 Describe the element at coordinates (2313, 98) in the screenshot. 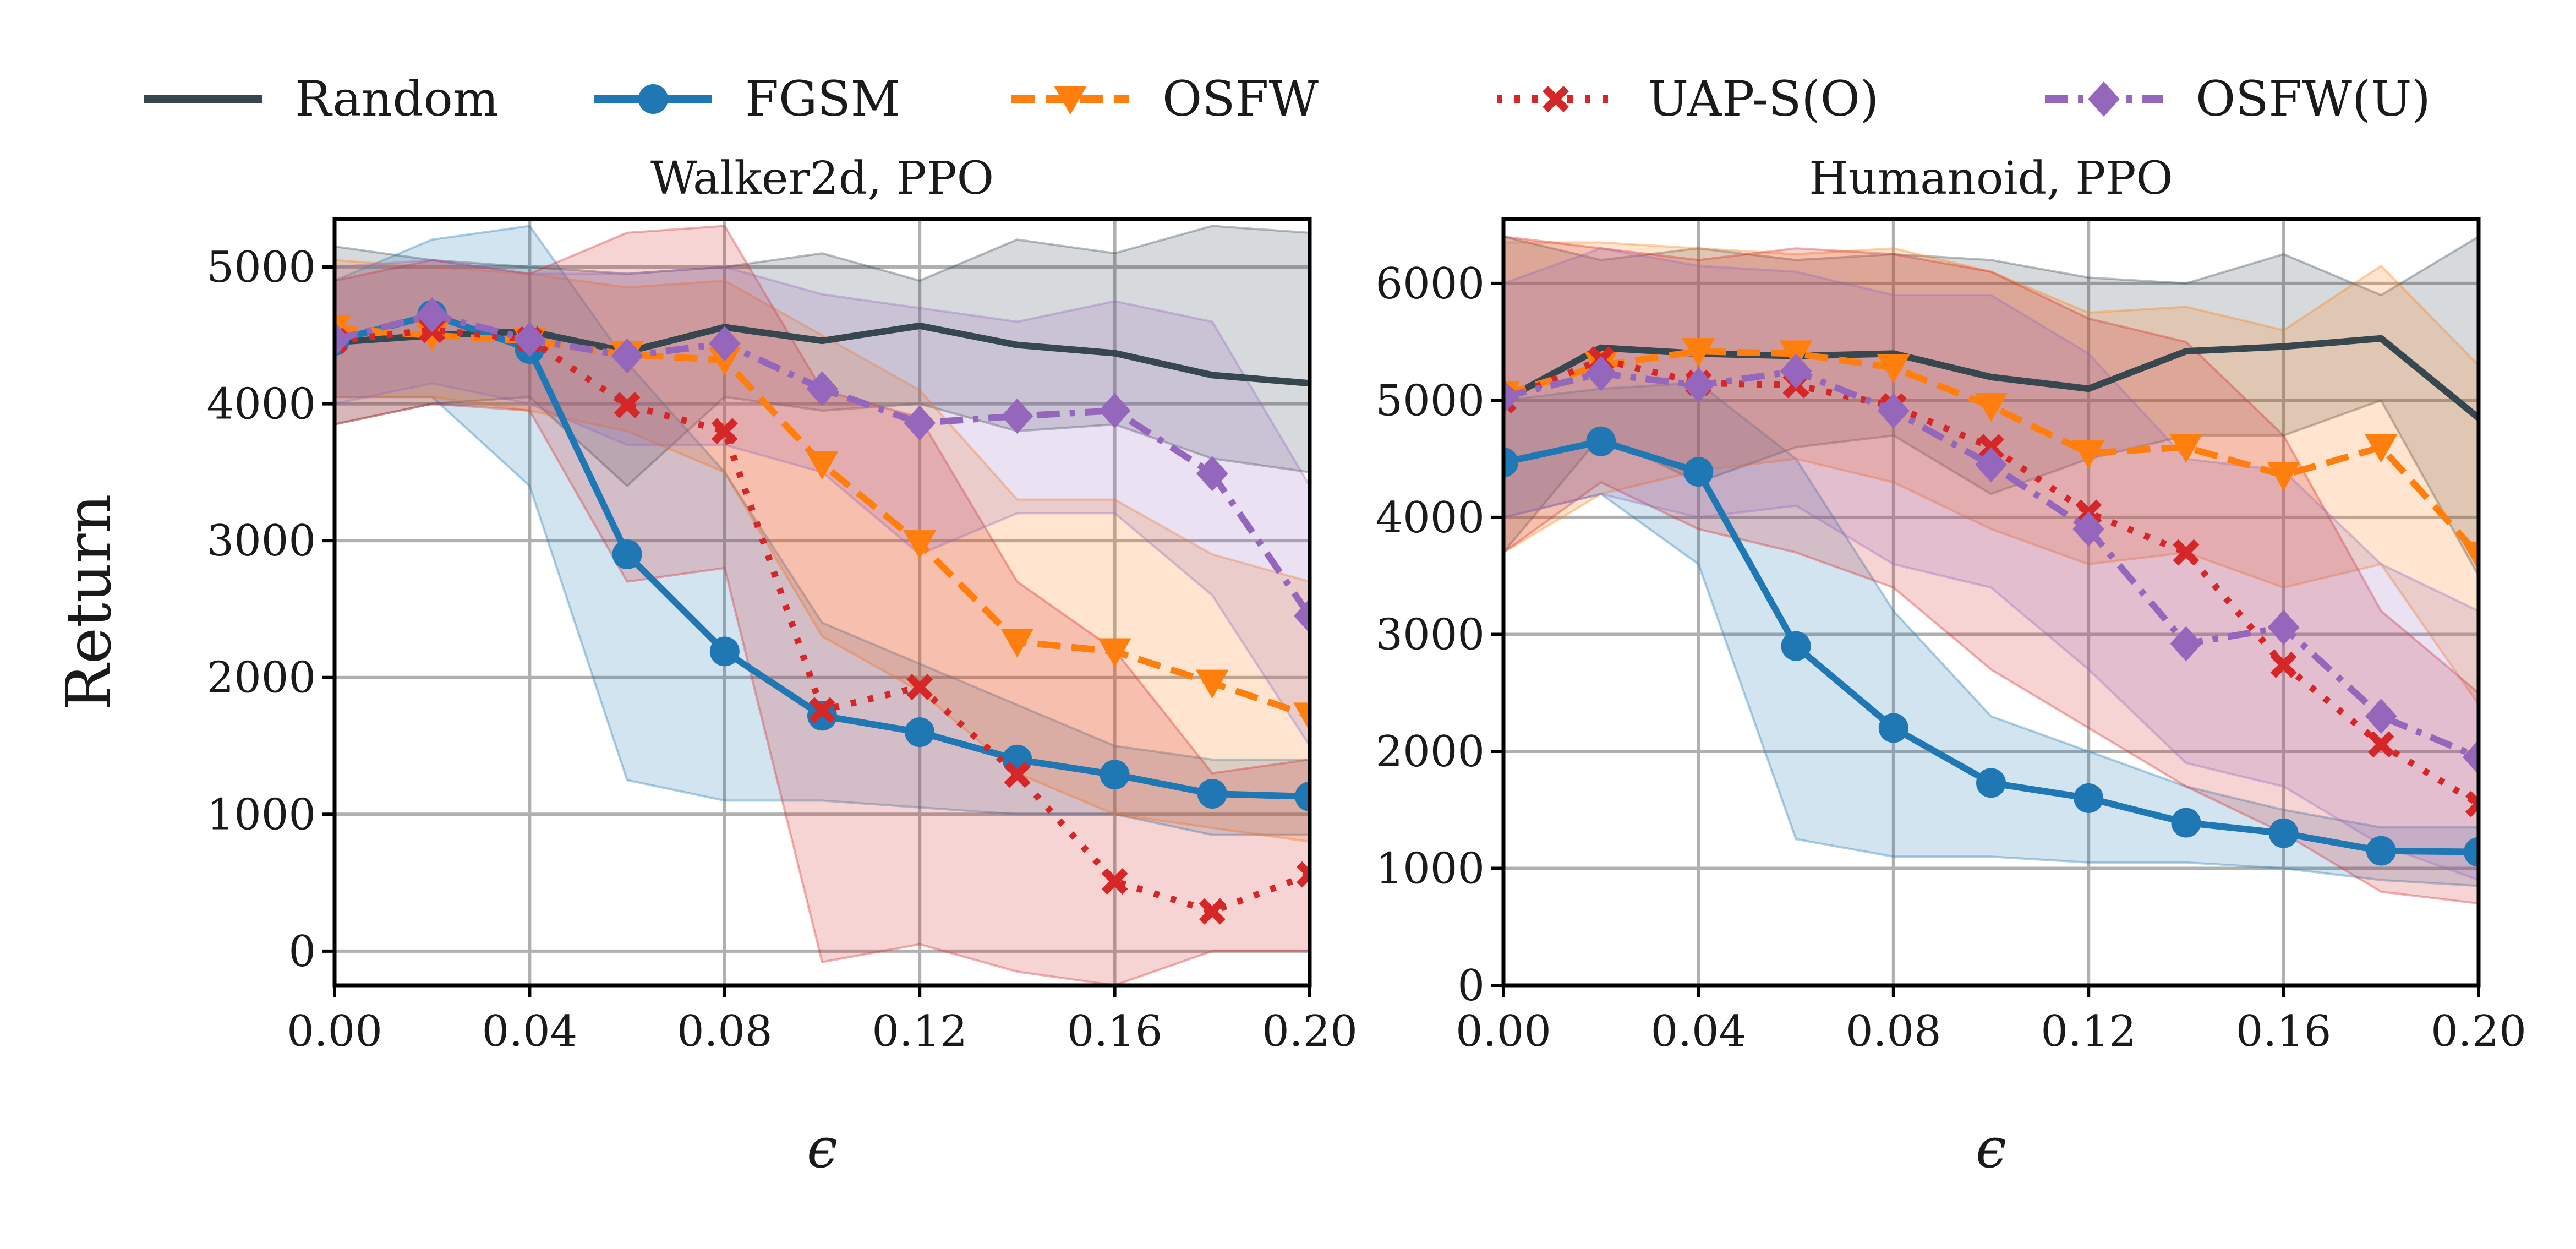

I see `legend-label: OSFW(U)` at that location.